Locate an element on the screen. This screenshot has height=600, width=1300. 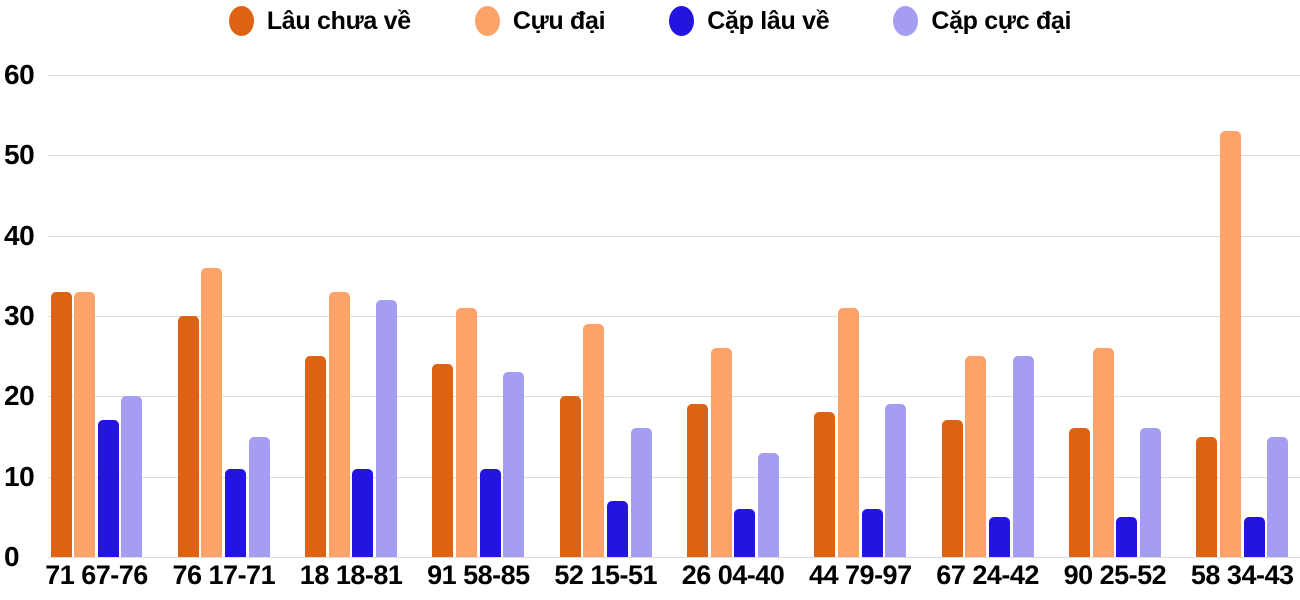
bar-lâu-chưa-về-4 is located at coordinates (570, 476).